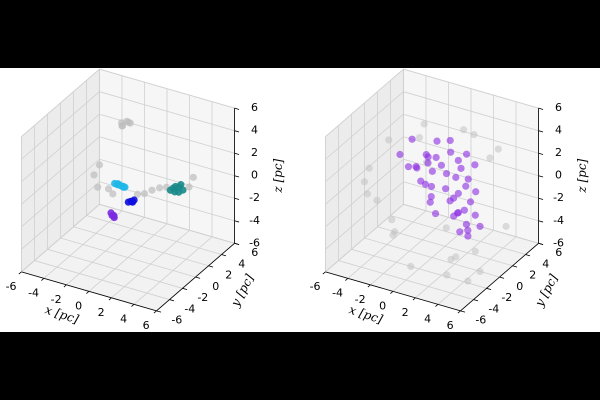 This screenshot has width=600, height=400. I want to click on z-axis-label: z [pc], so click(278, 175).